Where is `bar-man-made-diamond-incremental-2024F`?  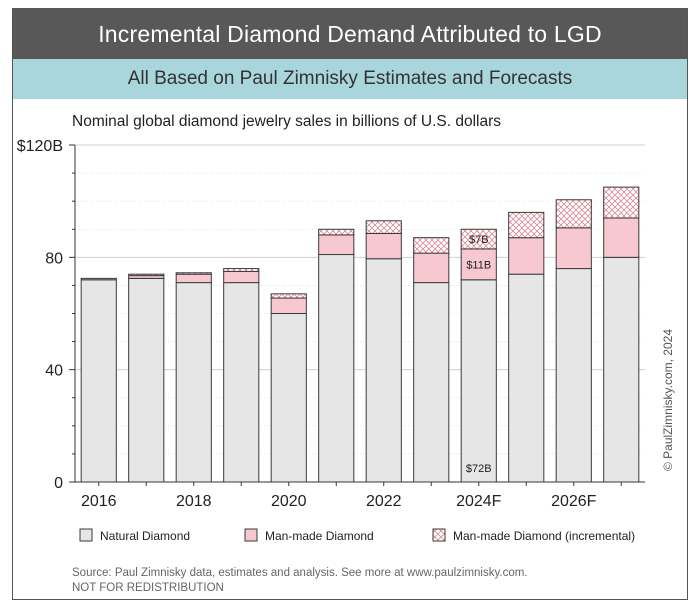
bar-man-made-diamond-incremental-2024F is located at coordinates (478, 239).